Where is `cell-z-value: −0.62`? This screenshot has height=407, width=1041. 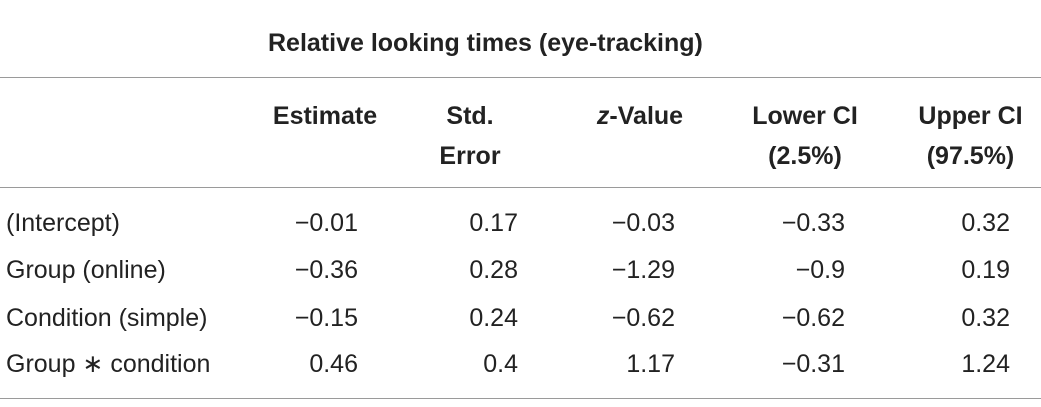
cell-z-value: −0.62 is located at coordinates (643, 318).